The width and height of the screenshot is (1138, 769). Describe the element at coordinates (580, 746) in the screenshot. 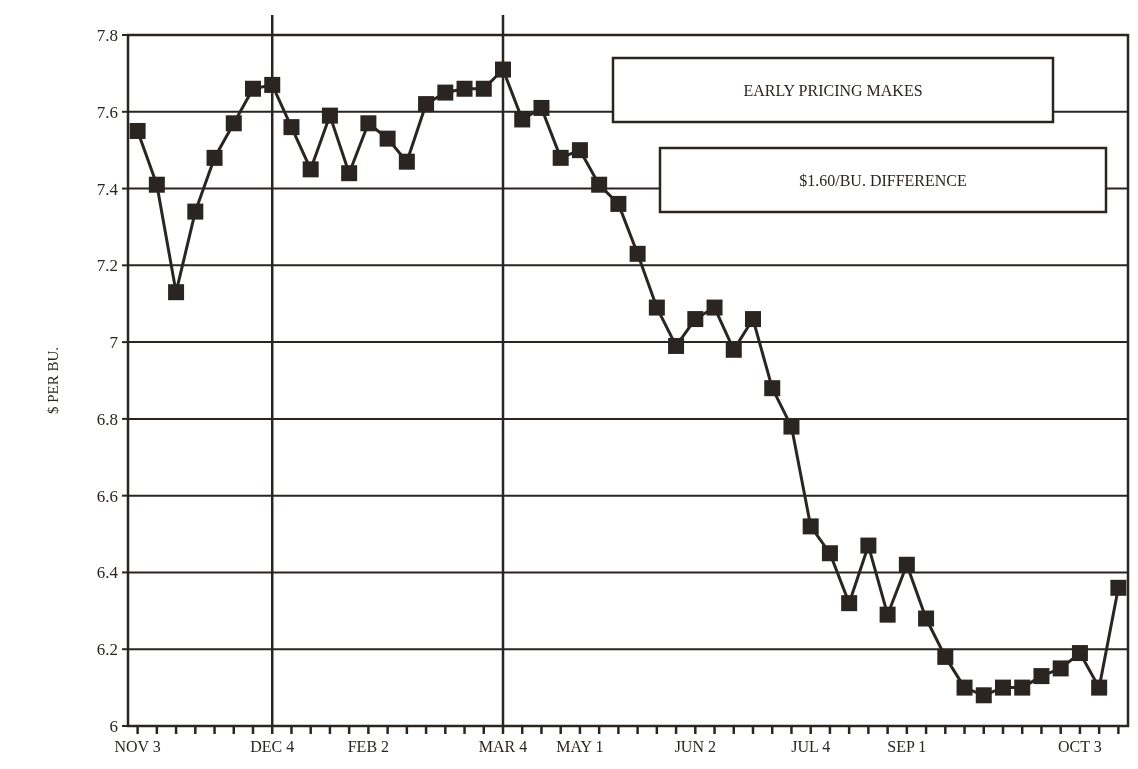

I see `x-tick-label: MAY 1` at that location.